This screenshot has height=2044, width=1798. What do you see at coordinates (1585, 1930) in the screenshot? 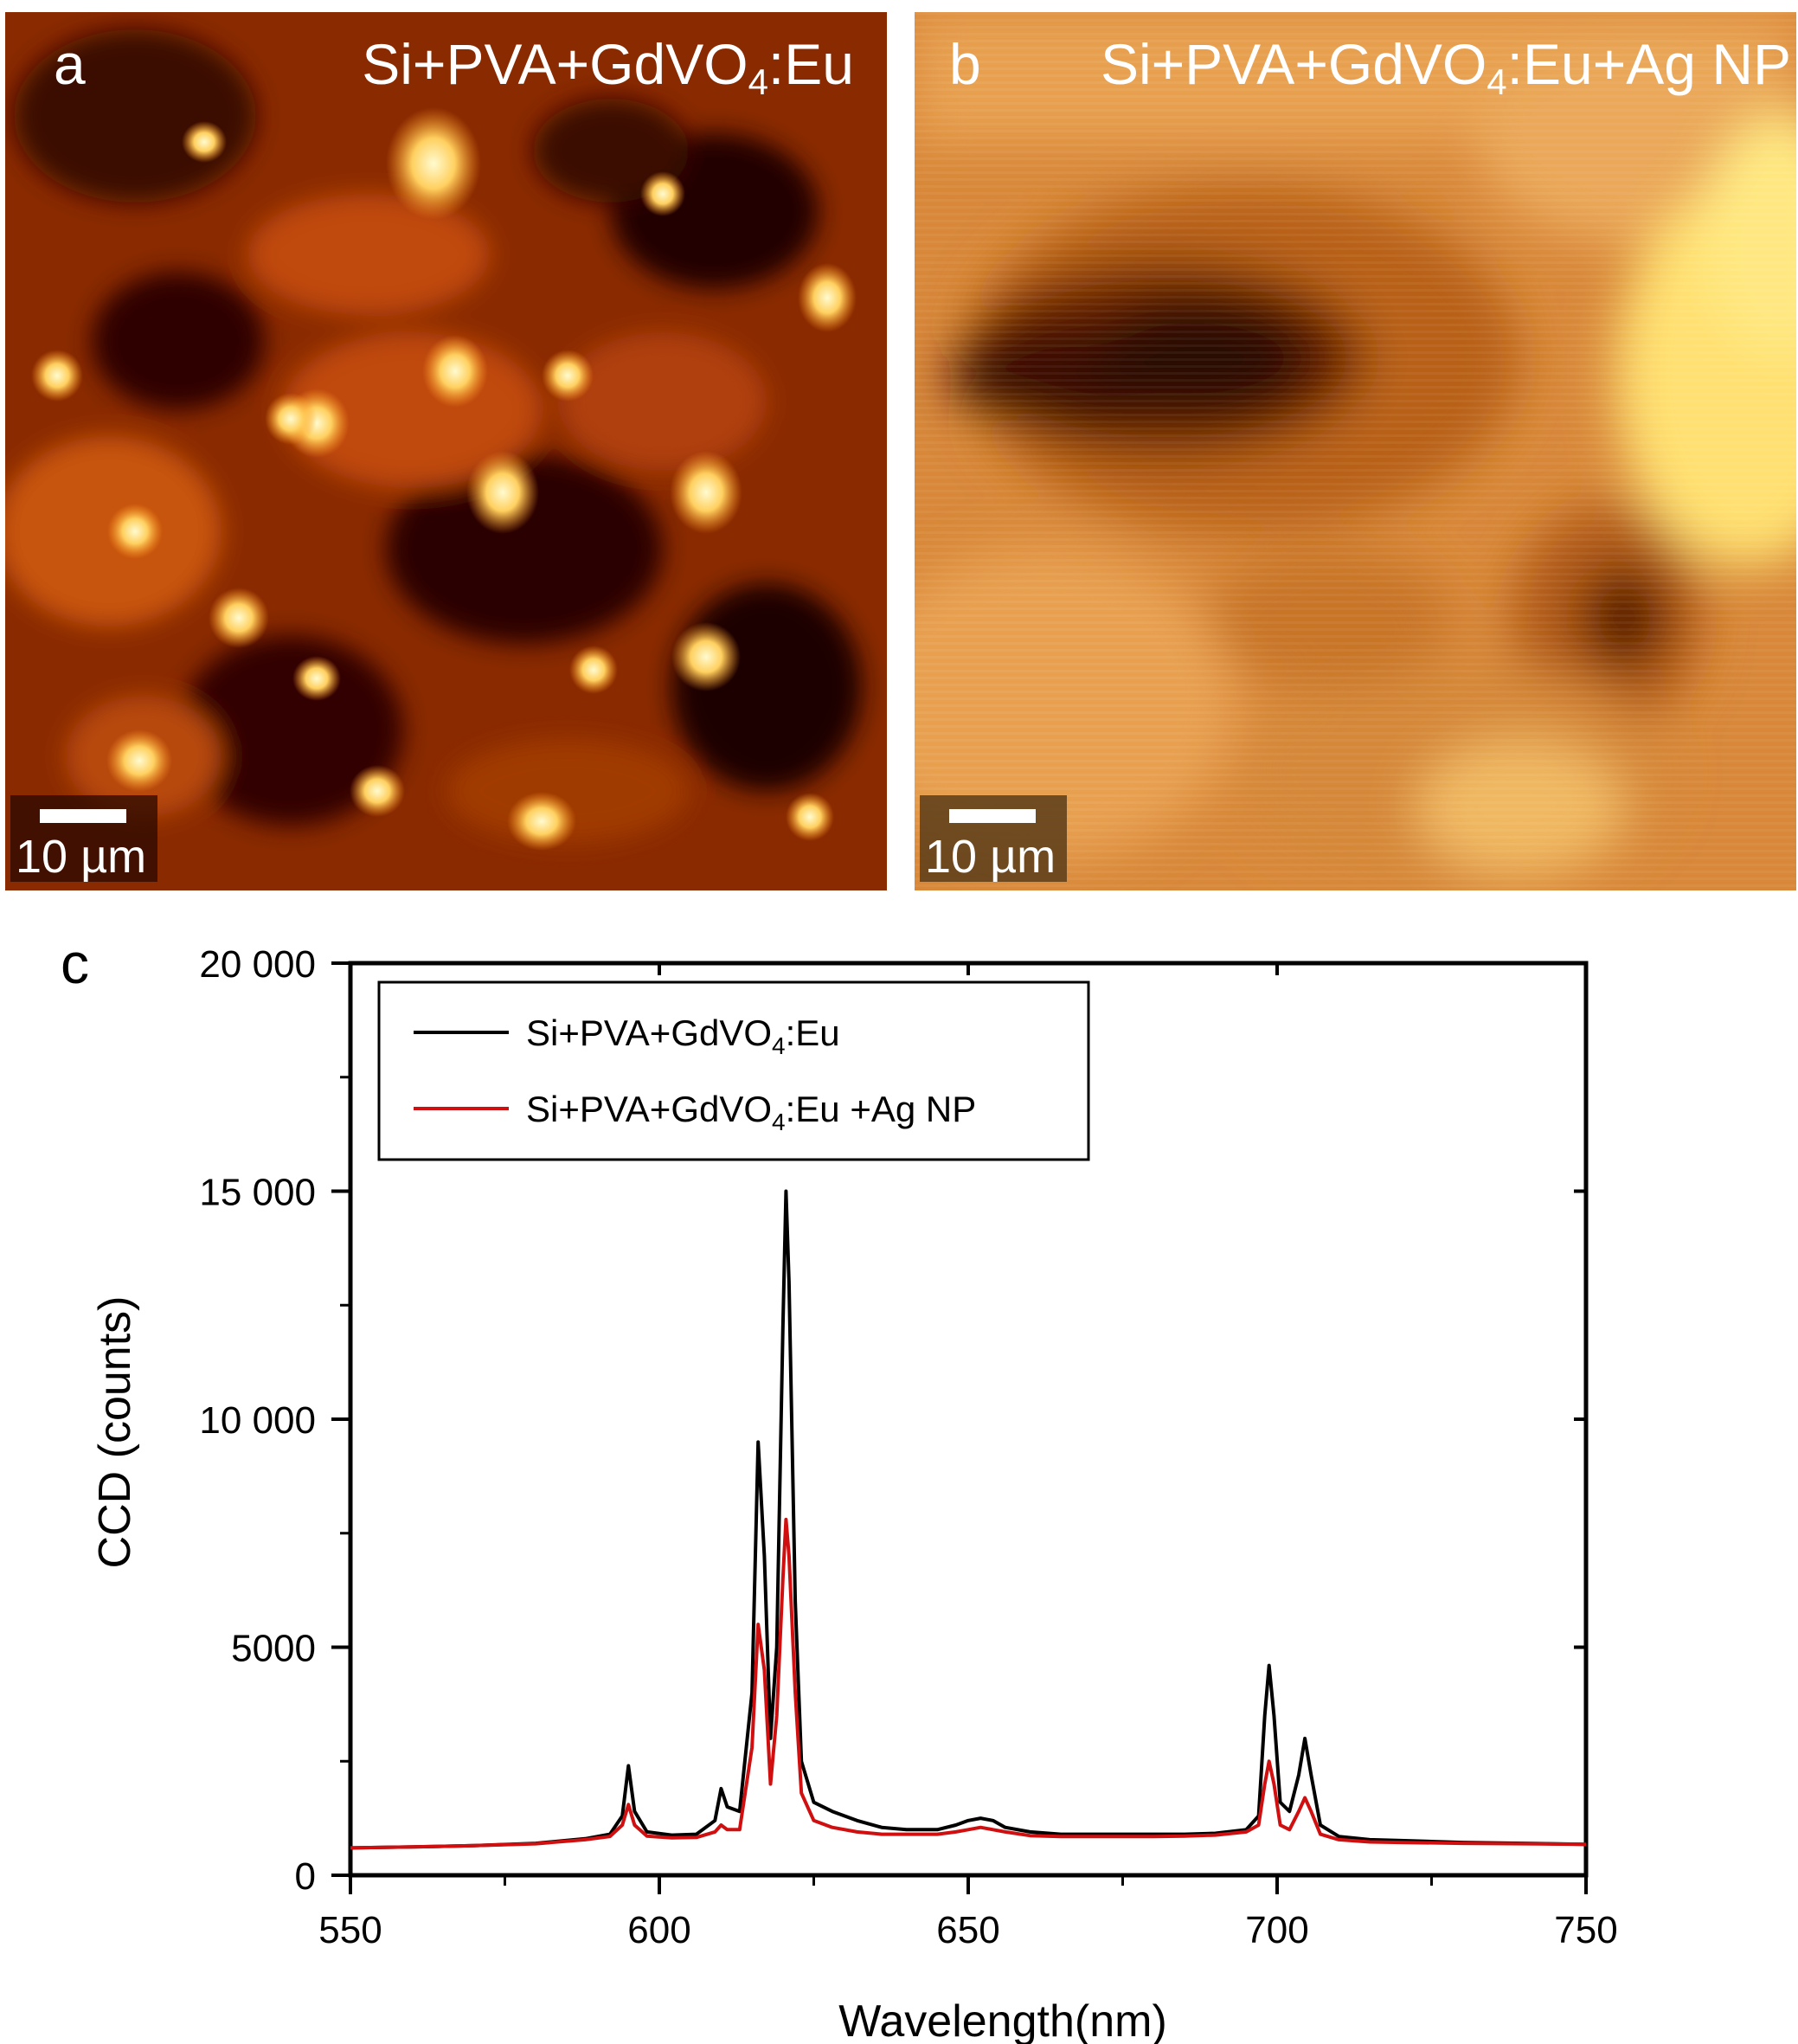
I see `x-tick-label: 750` at bounding box center [1585, 1930].